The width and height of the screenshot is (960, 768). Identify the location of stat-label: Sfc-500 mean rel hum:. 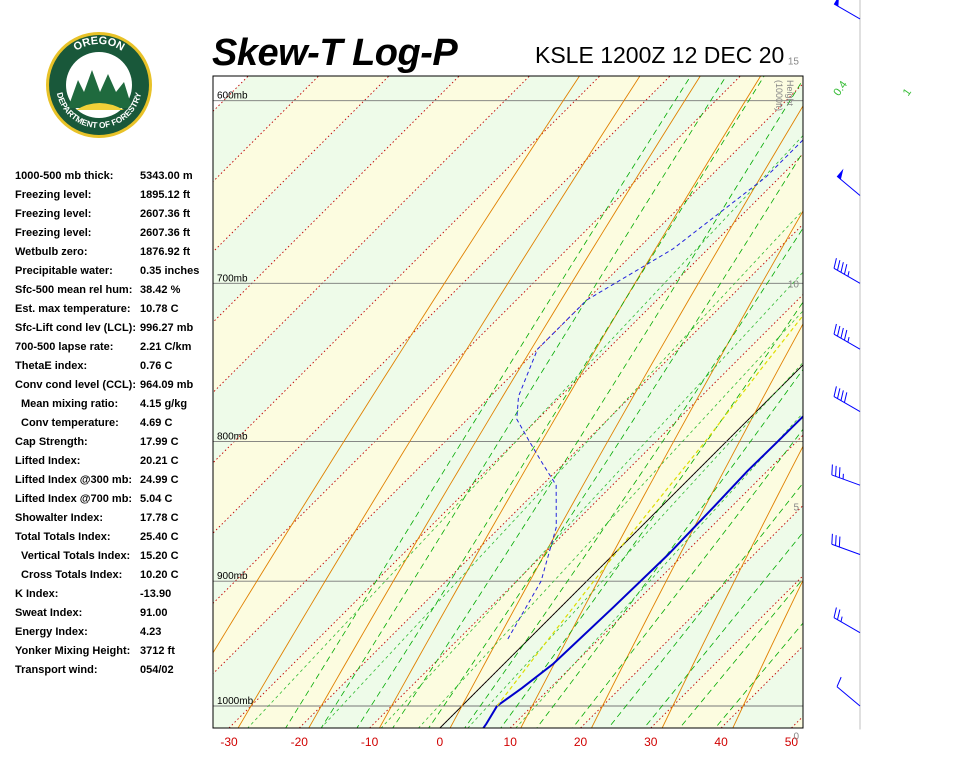
(74, 290).